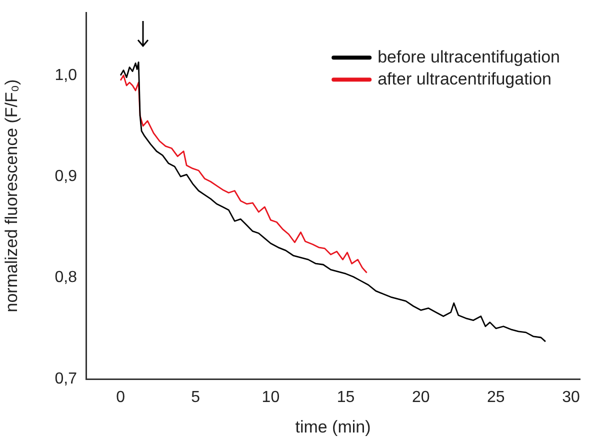  I want to click on x-tick-label: 30, so click(571, 397).